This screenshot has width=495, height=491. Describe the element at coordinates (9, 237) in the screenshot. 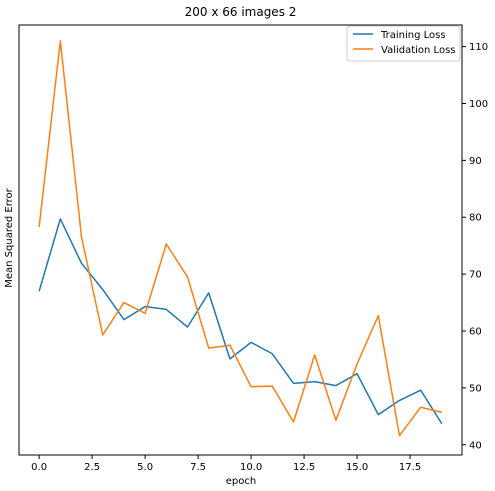

I see `y-axis-label: Mean Squared Error` at that location.